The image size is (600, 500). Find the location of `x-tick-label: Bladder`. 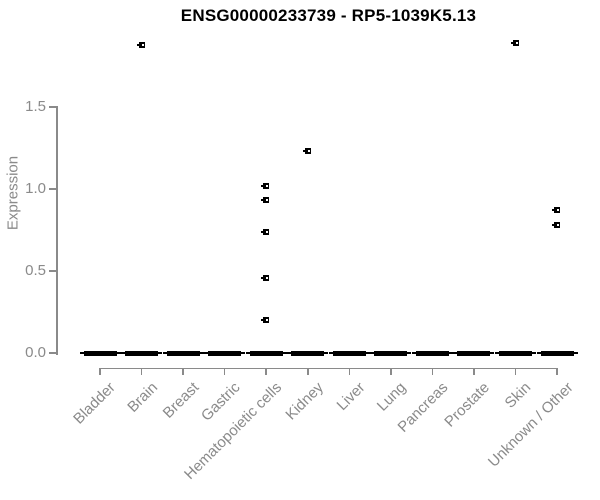

x-tick-label: Bladder is located at coordinates (95, 403).